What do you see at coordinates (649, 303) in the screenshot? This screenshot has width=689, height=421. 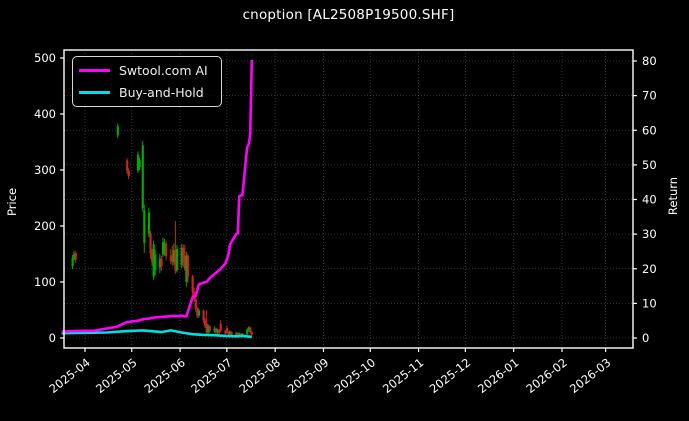 I see `svg-text: 10` at bounding box center [649, 303].